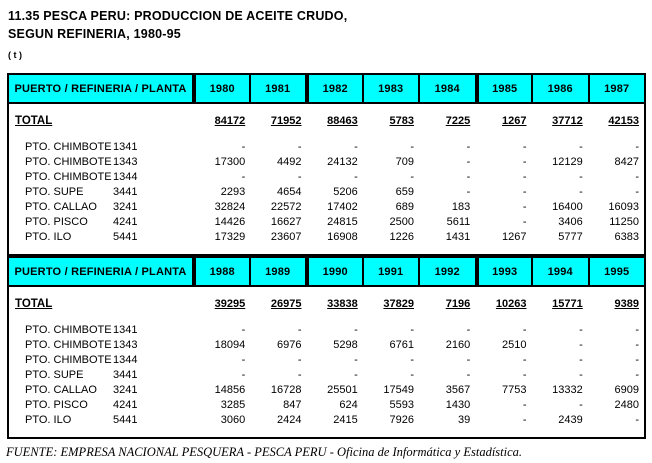 The height and width of the screenshot is (463, 652). What do you see at coordinates (326, 375) in the screenshot?
I see `table-row: PTO. SUPE 3441 - - - - - - - -` at bounding box center [326, 375].